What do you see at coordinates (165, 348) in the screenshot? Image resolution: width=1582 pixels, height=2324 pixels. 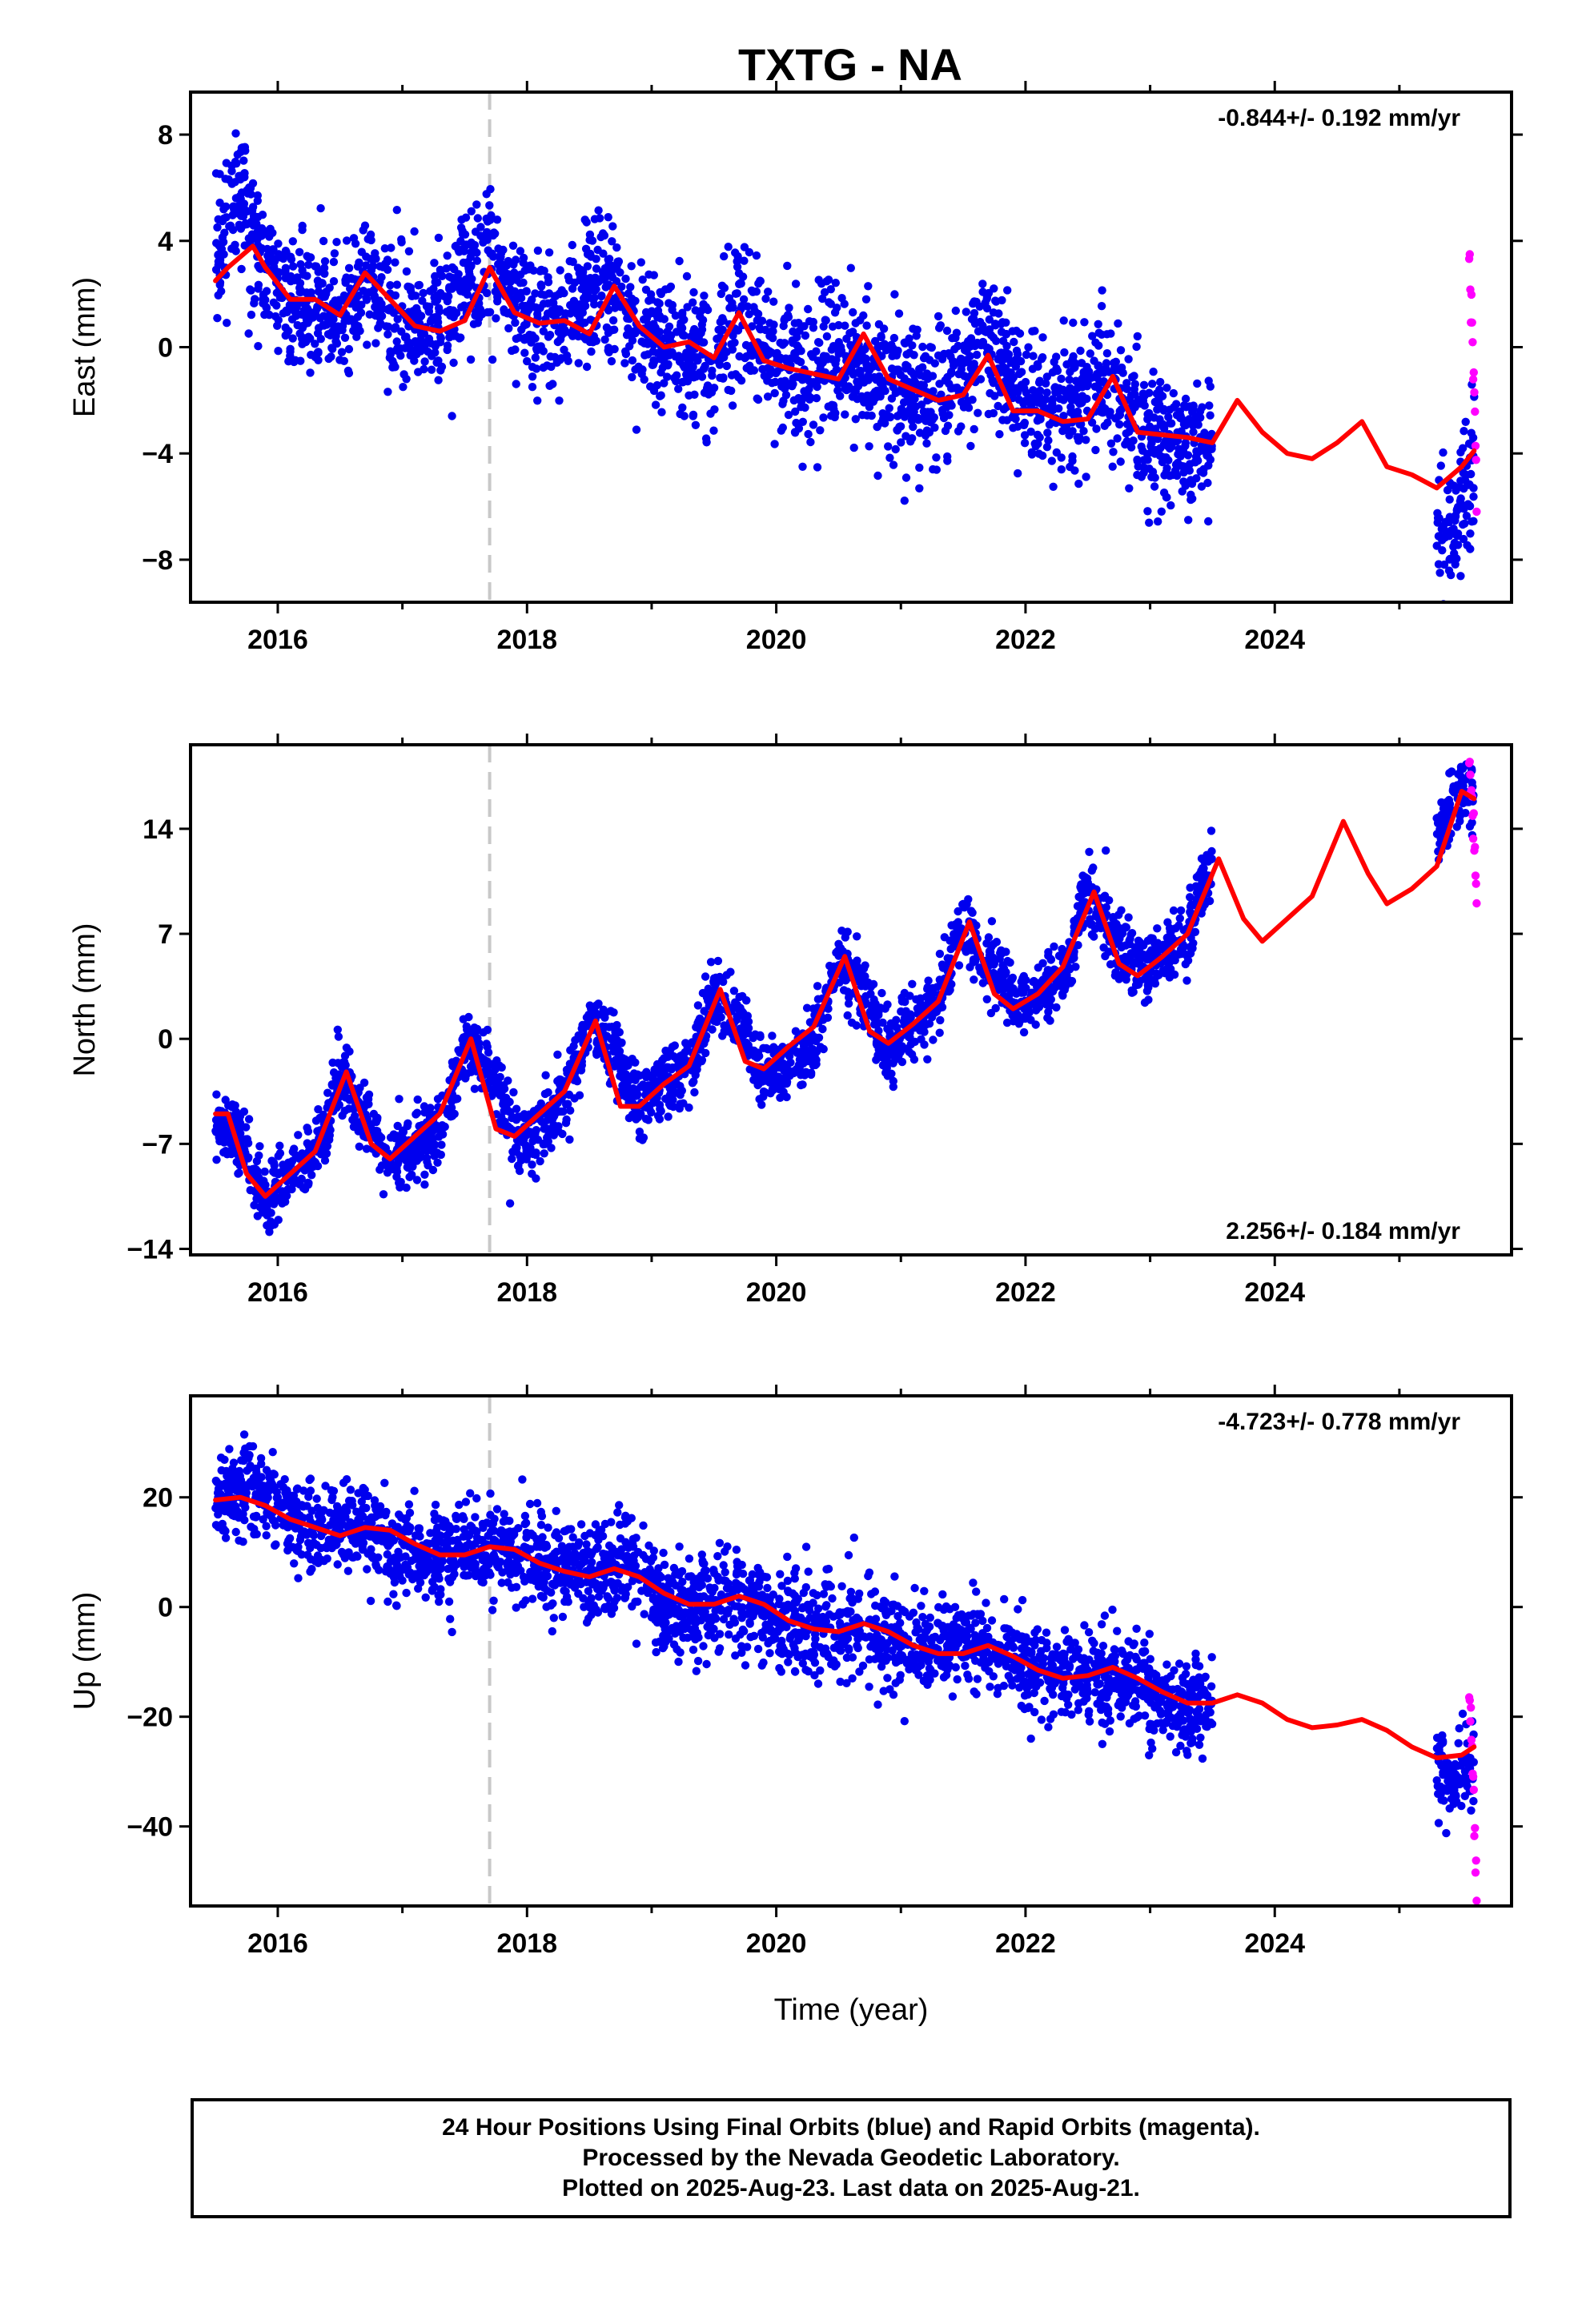 I see `y-tick-label: 0` at bounding box center [165, 348].